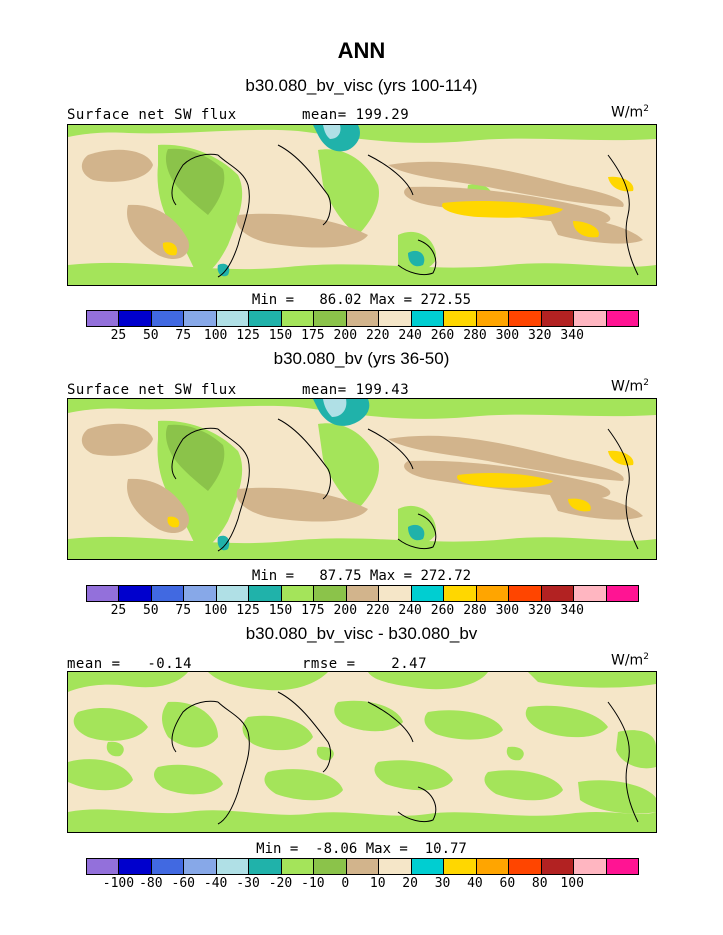  What do you see at coordinates (475, 883) in the screenshot?
I see `colorbar-tick-label: 40` at bounding box center [475, 883].